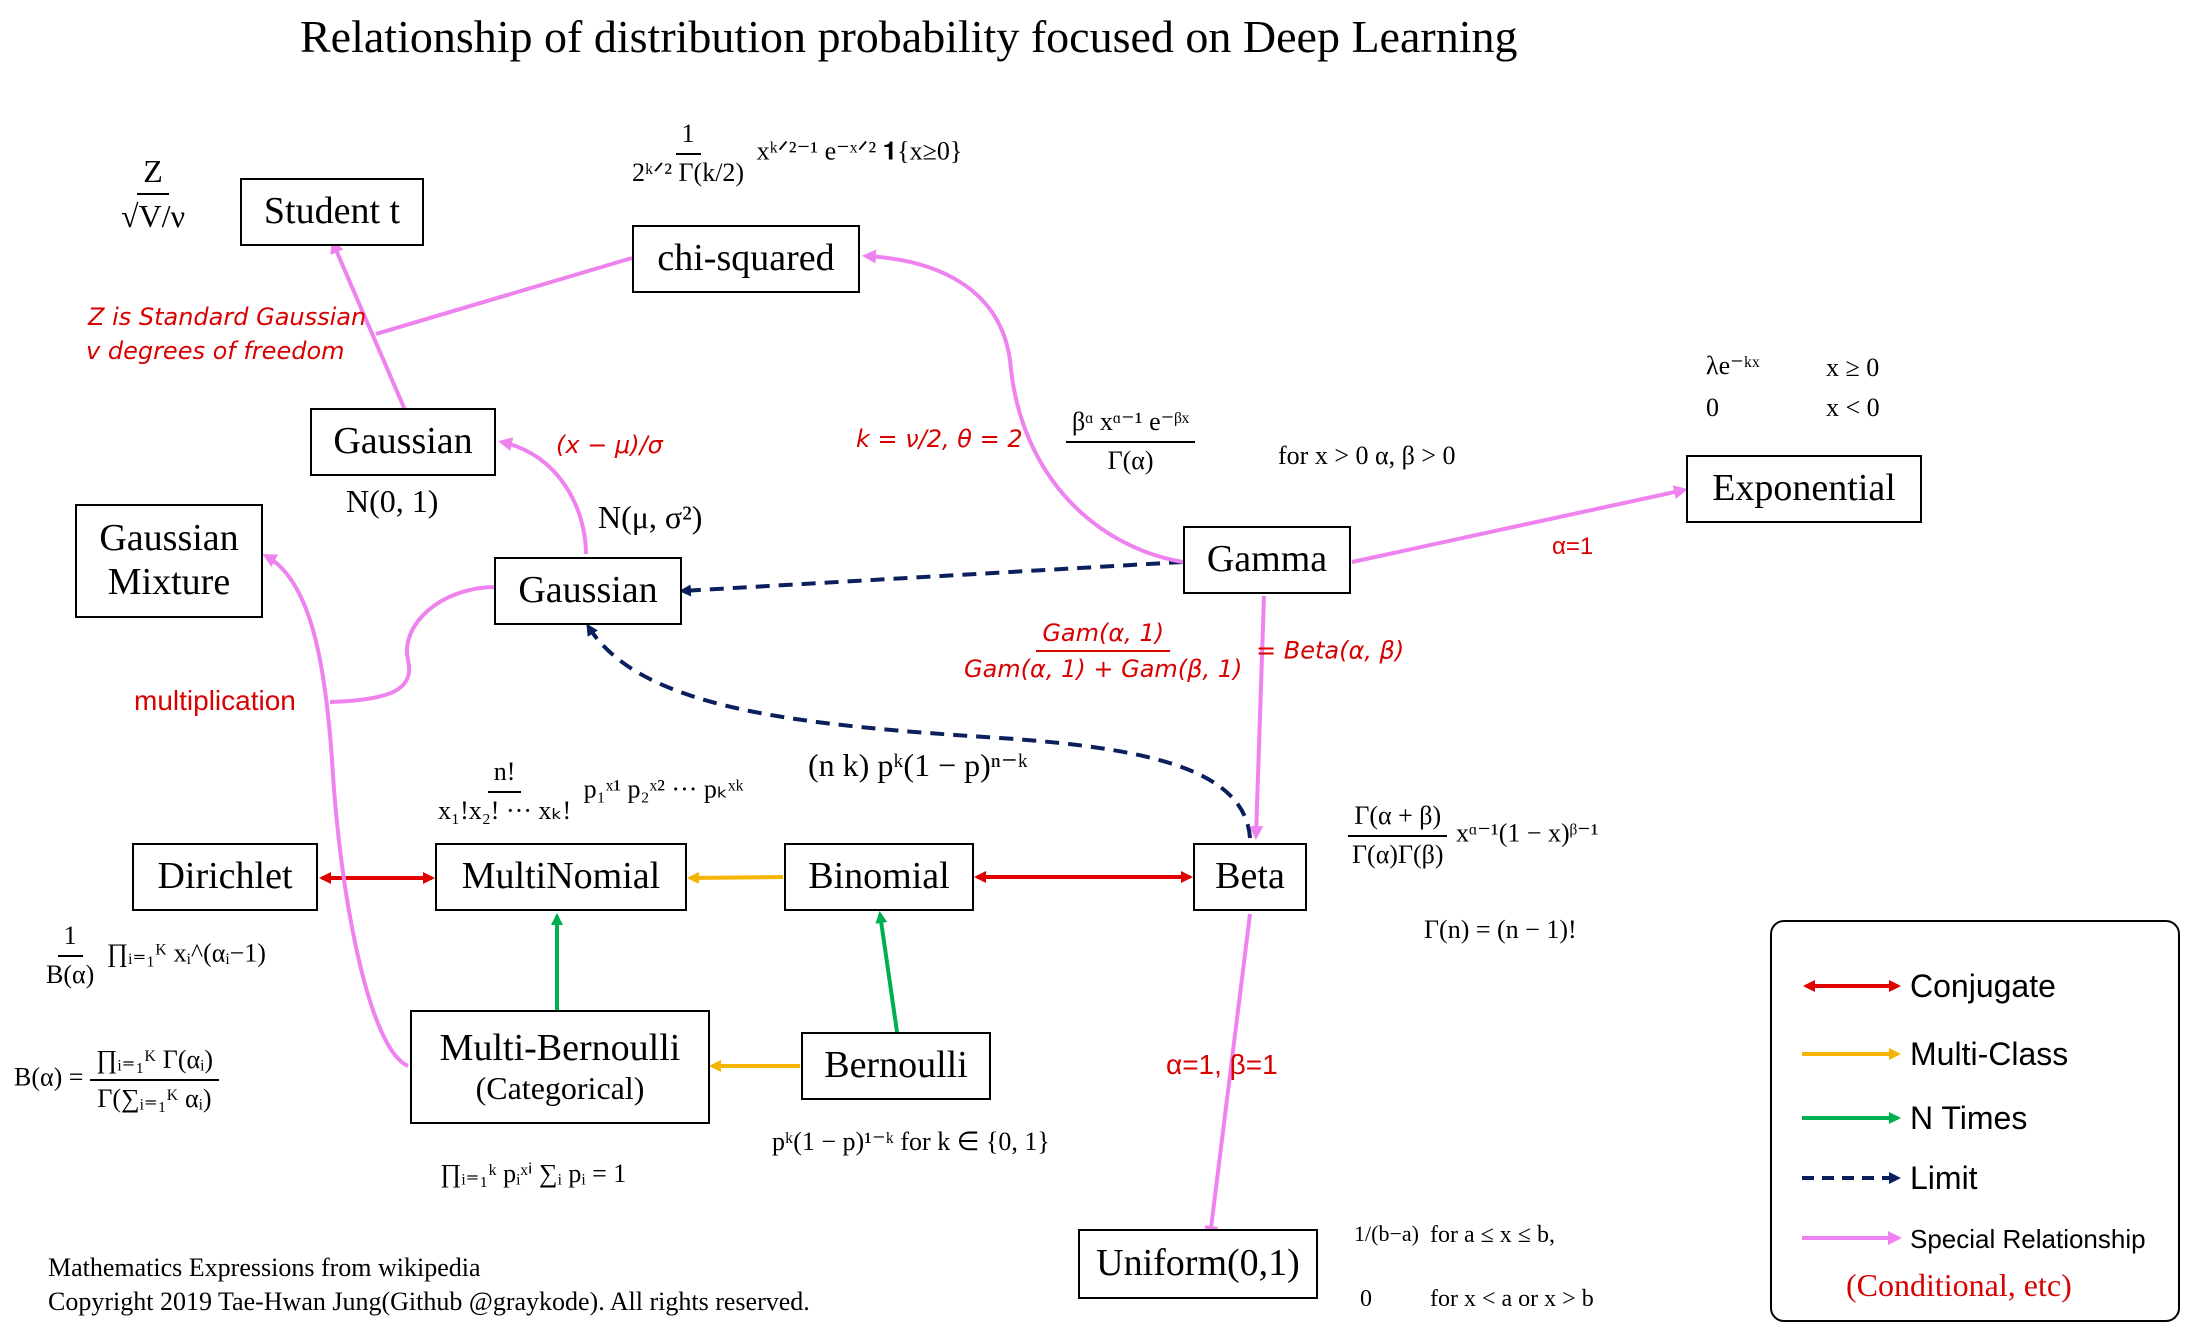  I want to click on formula-lhs: B(α) =, so click(49, 1077).